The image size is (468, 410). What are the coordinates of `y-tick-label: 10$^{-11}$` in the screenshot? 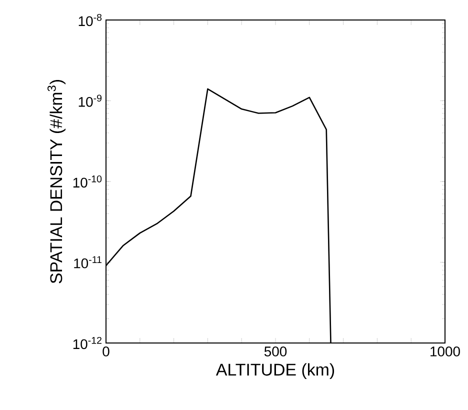 It's located at (88, 262).